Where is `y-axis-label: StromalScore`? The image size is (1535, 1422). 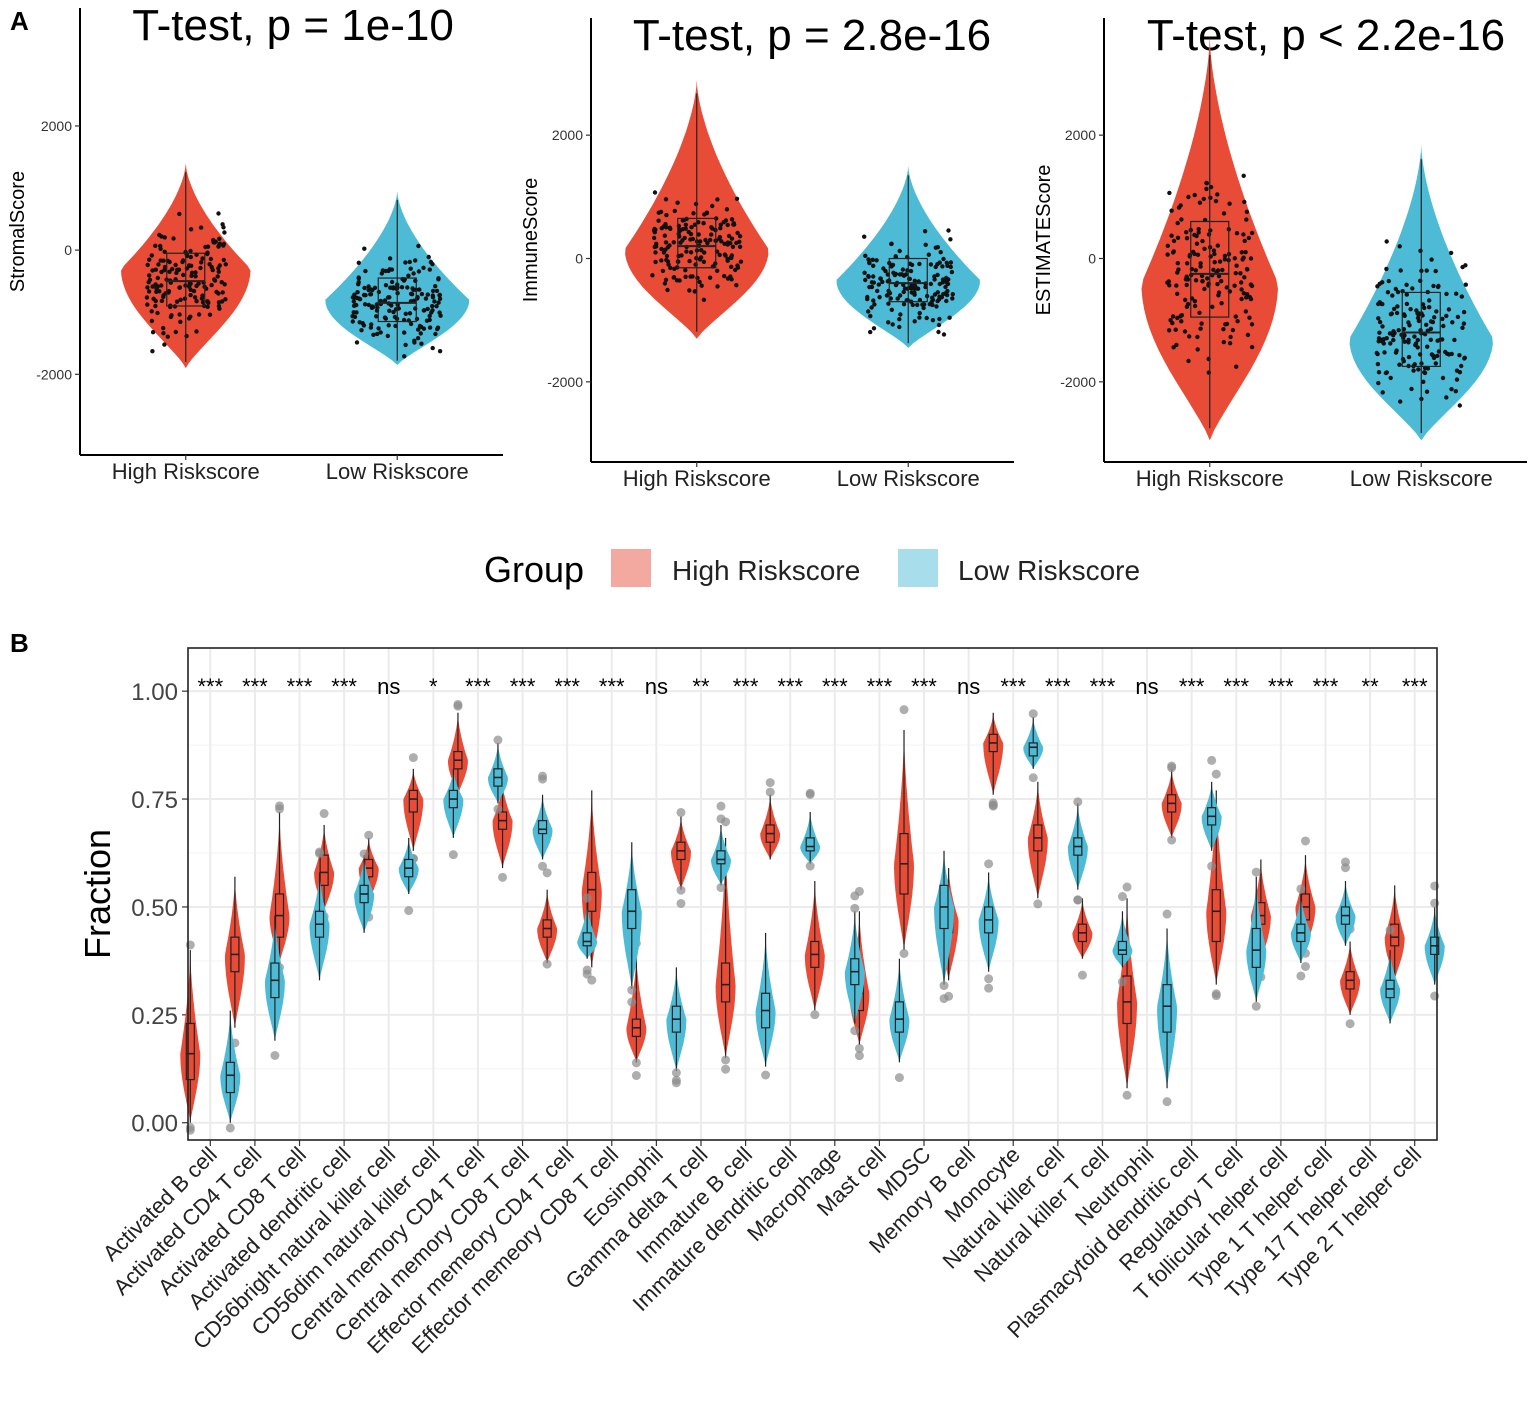 y-axis-label: StromalScore is located at coordinates (18, 231).